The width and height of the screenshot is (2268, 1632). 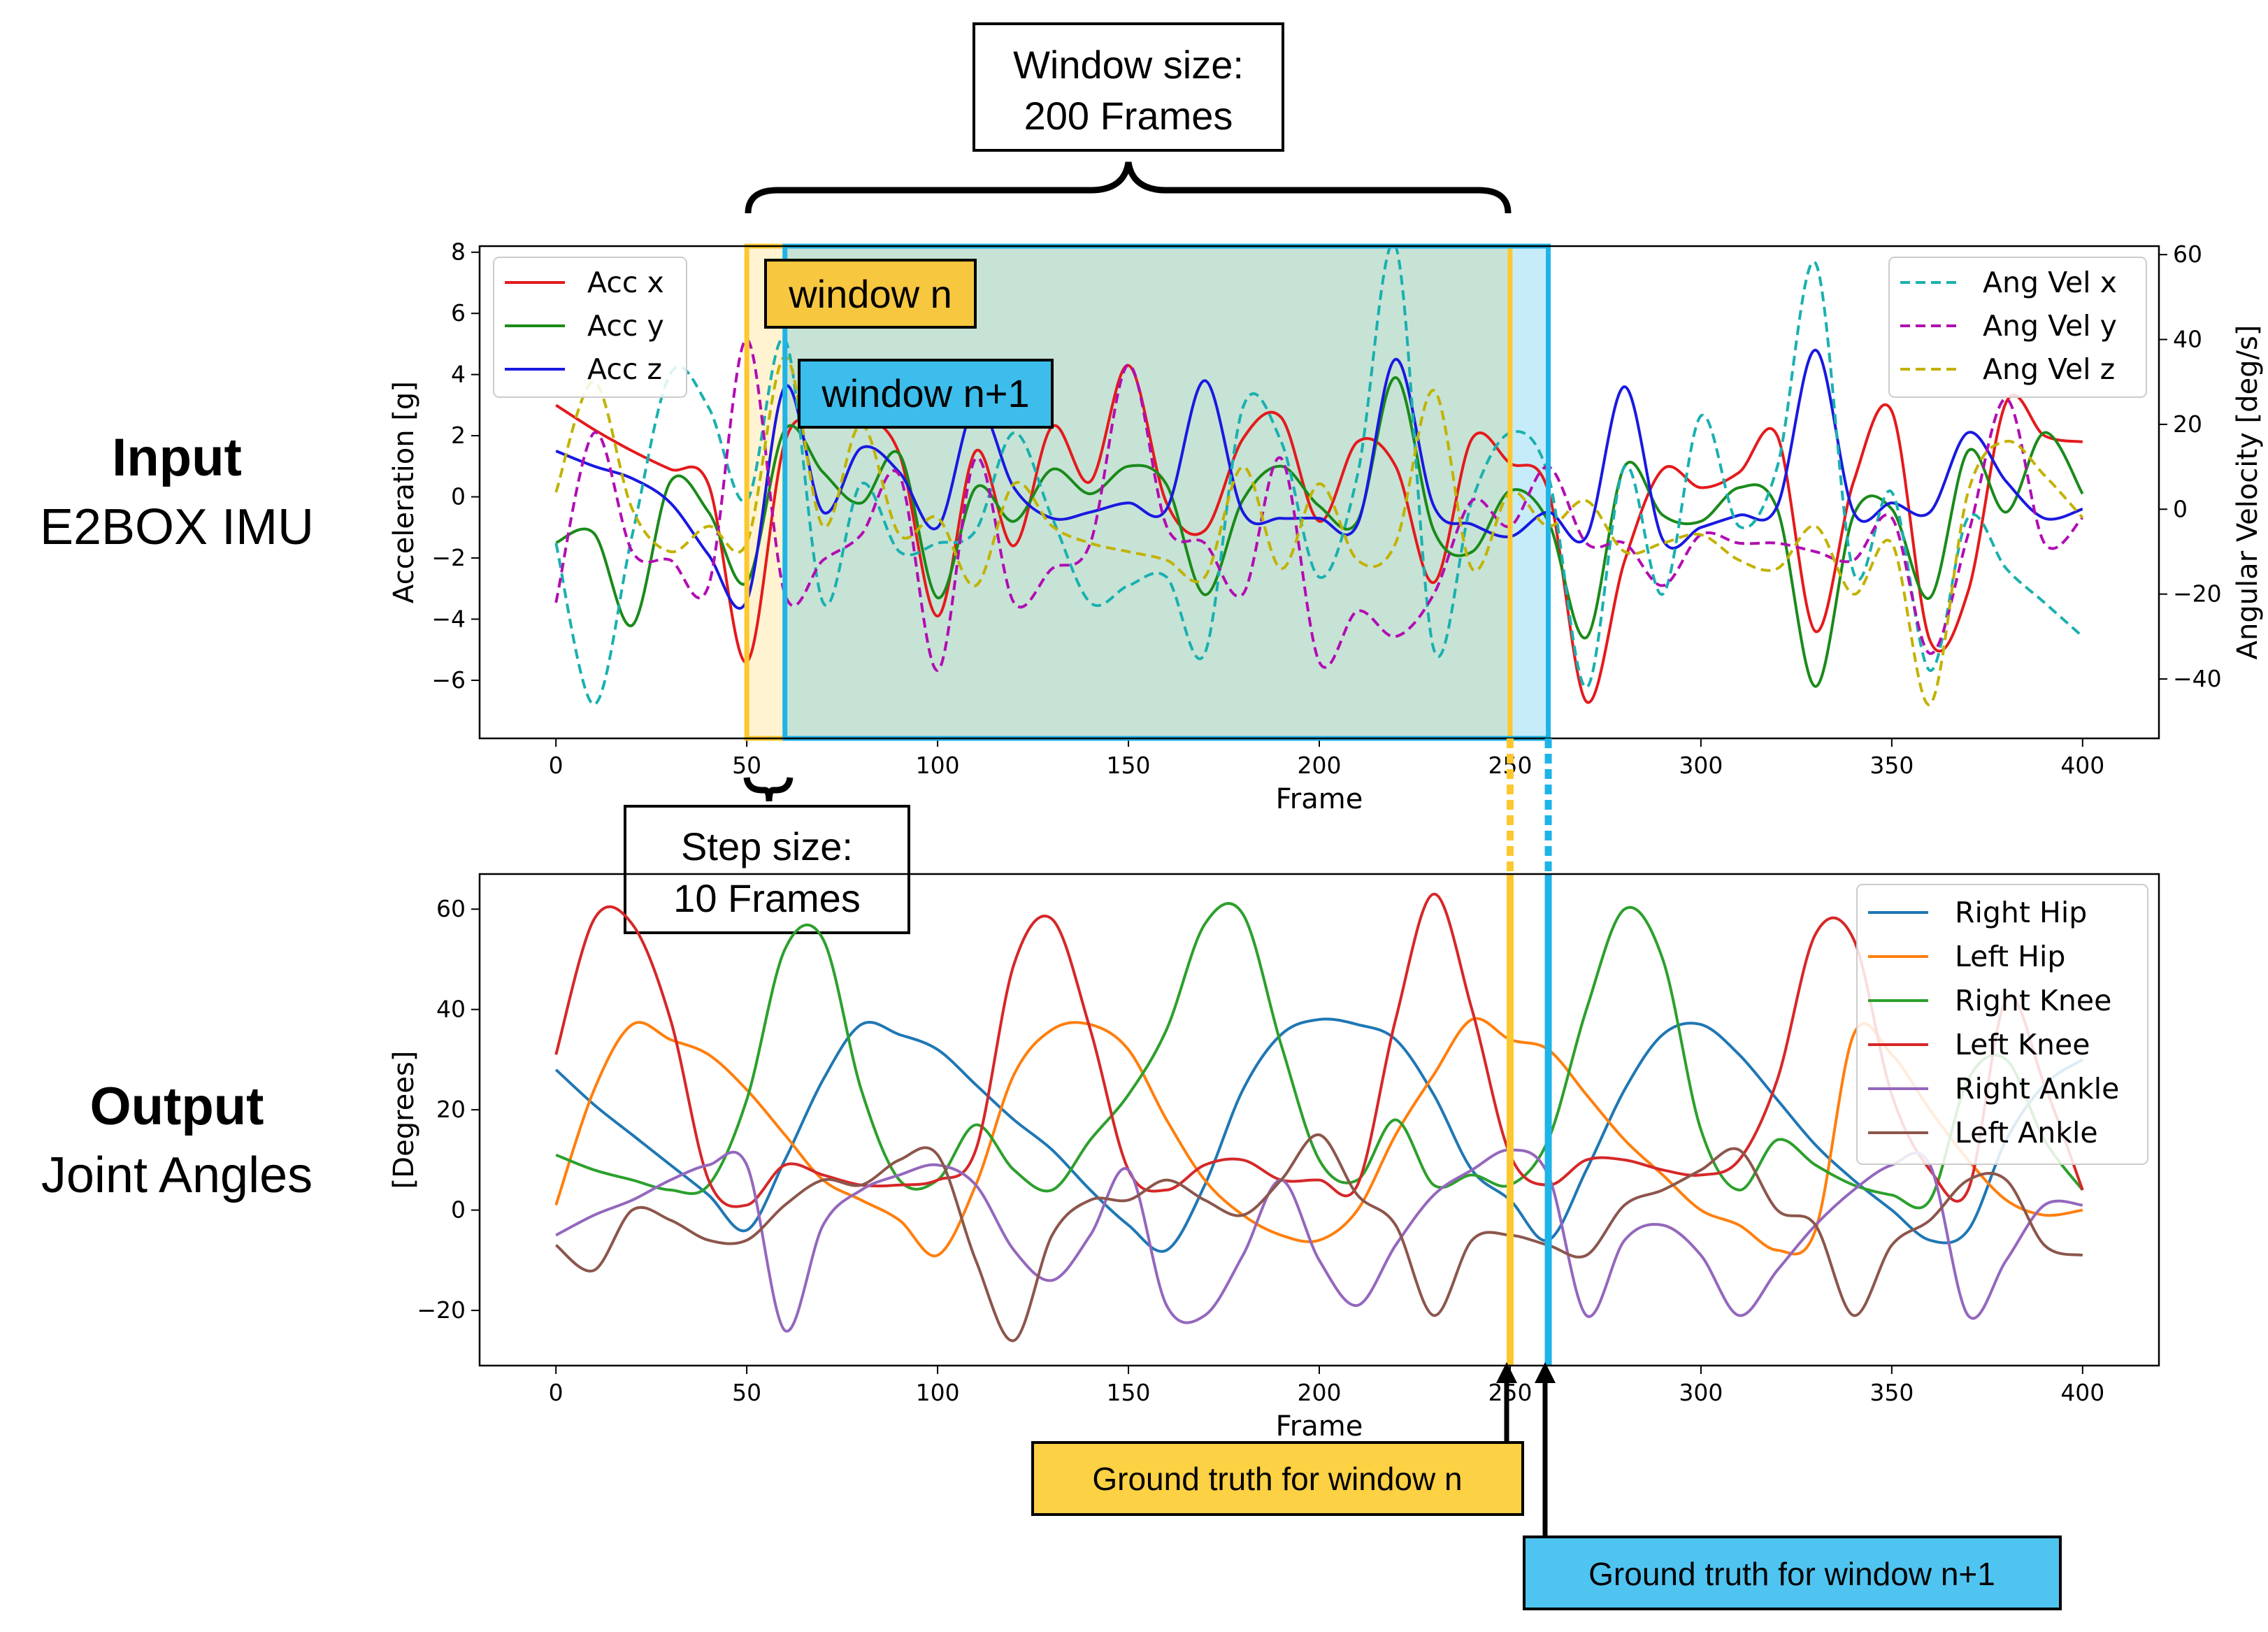 What do you see at coordinates (458, 252) in the screenshot?
I see `top-ytick-label: 8` at bounding box center [458, 252].